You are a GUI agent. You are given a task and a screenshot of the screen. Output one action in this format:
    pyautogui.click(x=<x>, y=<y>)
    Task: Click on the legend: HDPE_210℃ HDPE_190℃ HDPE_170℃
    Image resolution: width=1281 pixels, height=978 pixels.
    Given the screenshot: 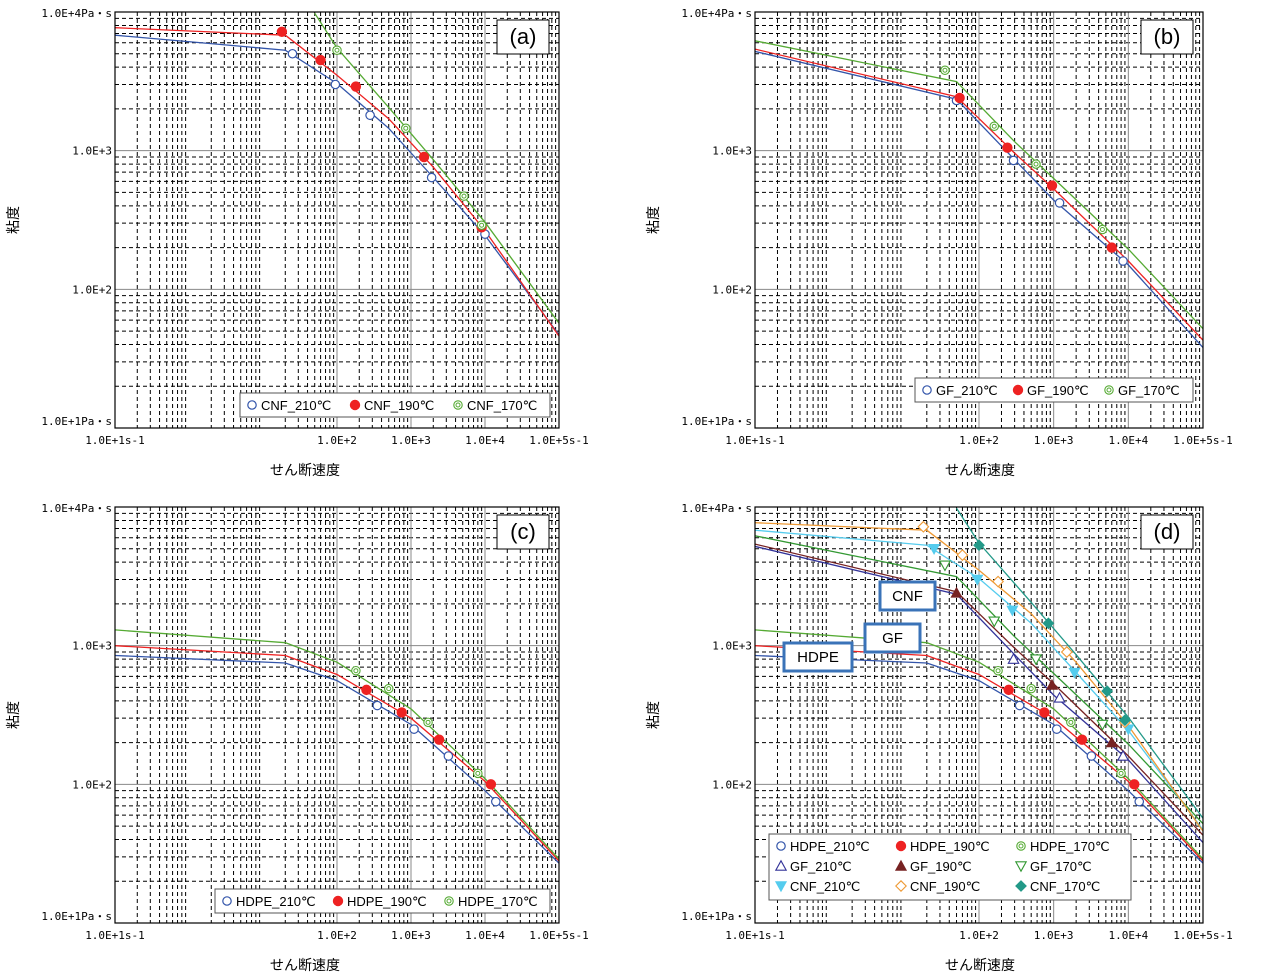 What is the action you would take?
    pyautogui.click(x=382, y=901)
    